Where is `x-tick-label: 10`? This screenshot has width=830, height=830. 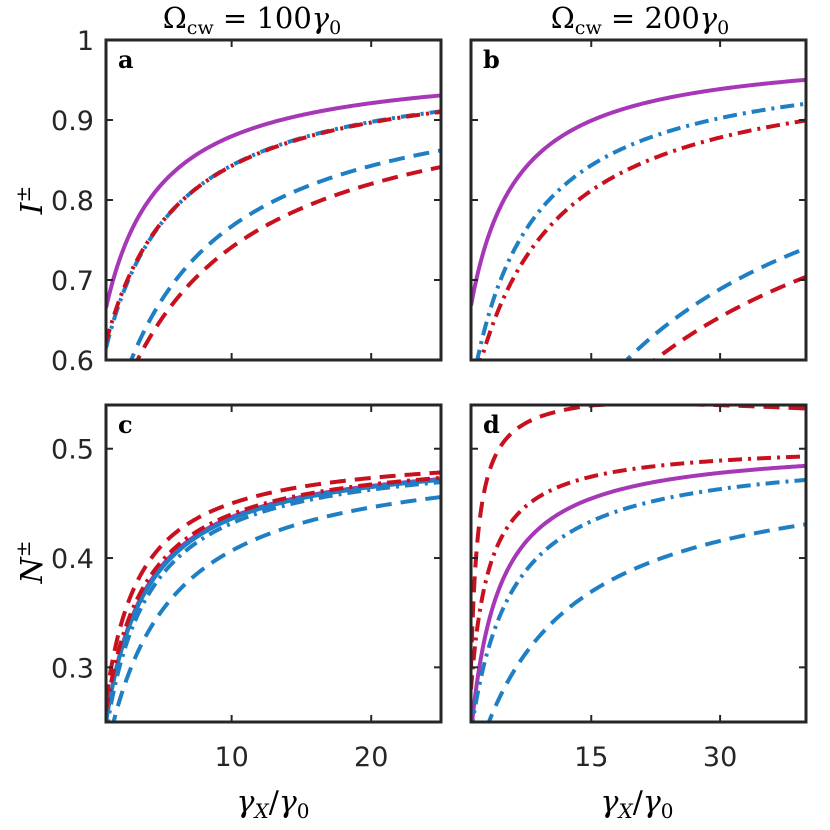 x-tick-label: 10 is located at coordinates (231, 757).